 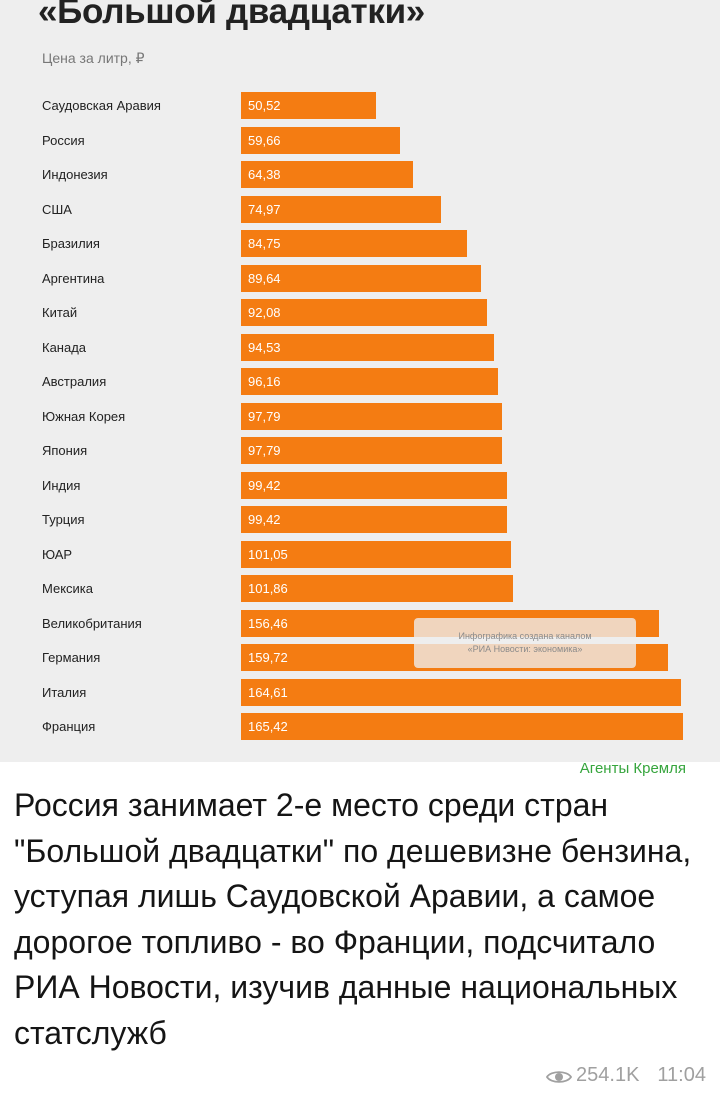 What do you see at coordinates (268, 726) in the screenshot?
I see `bar-value-label: 165,42` at bounding box center [268, 726].